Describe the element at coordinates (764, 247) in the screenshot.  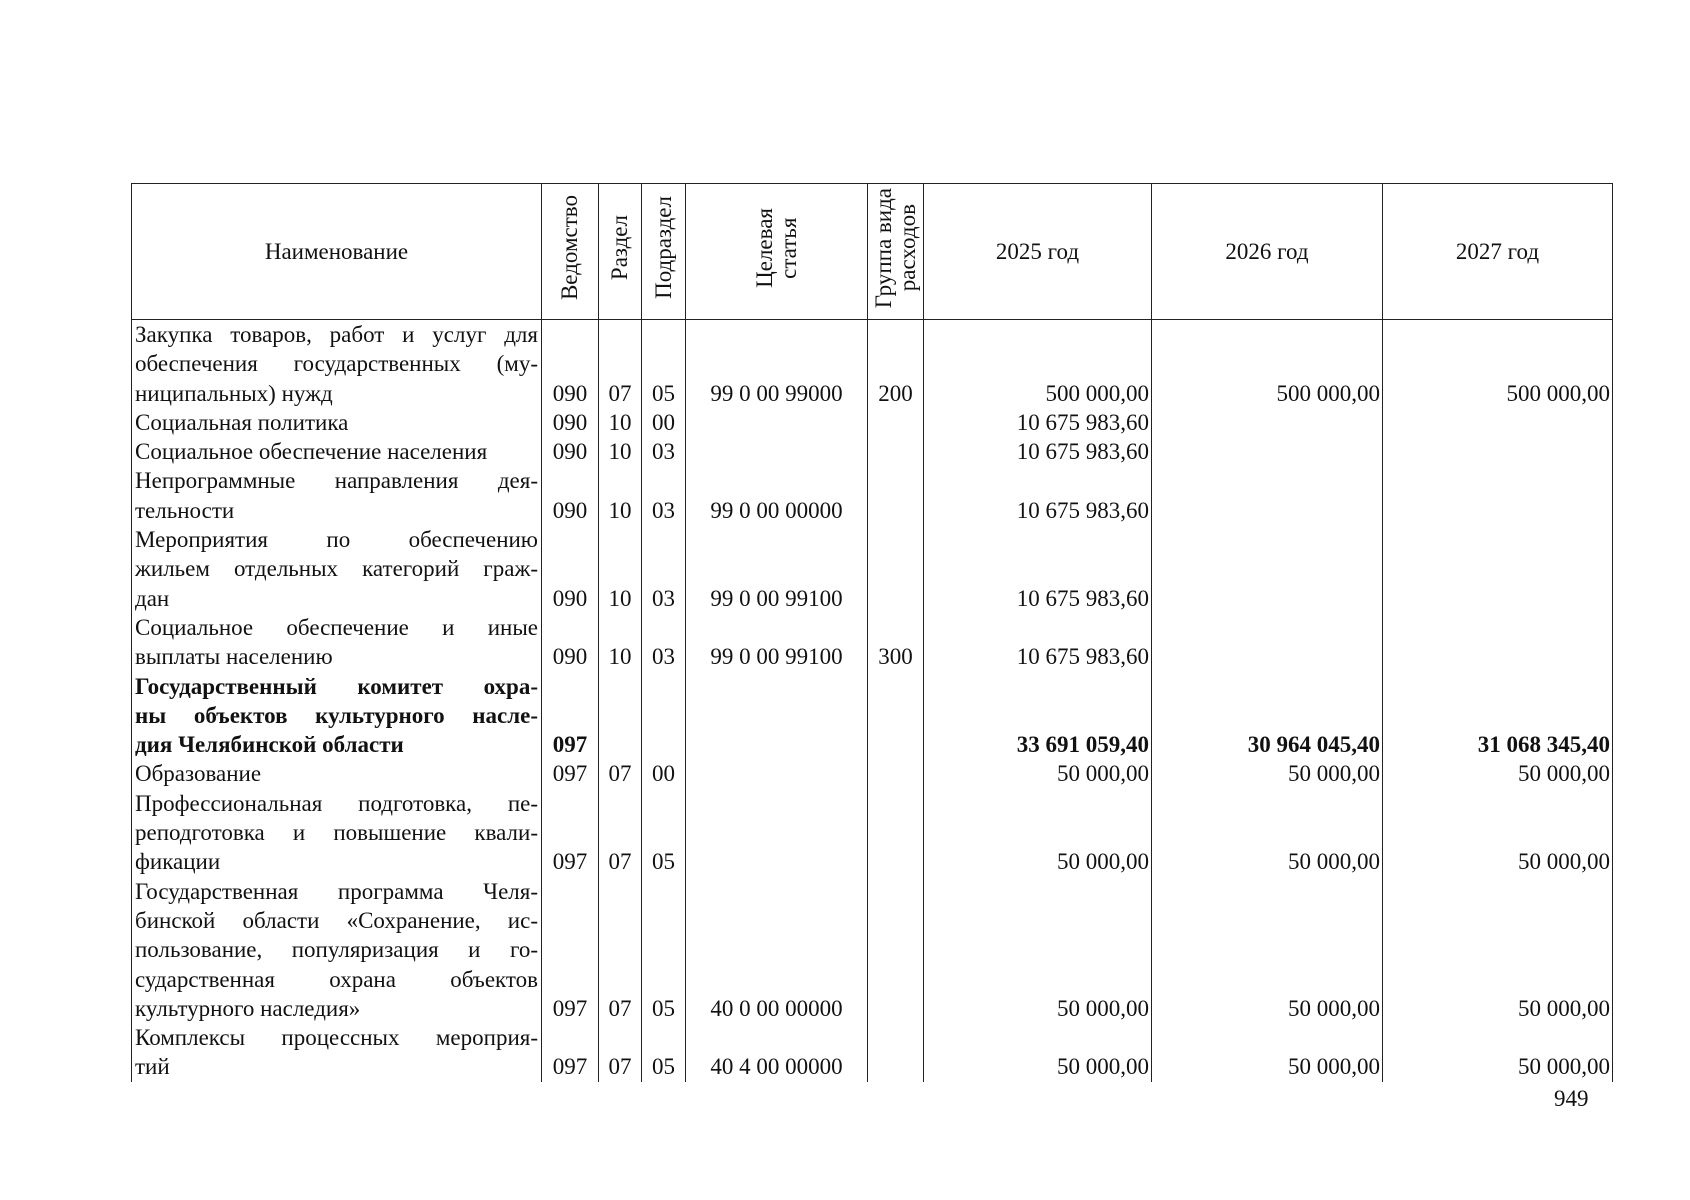
I see `header-celevaya-line: Целевая` at that location.